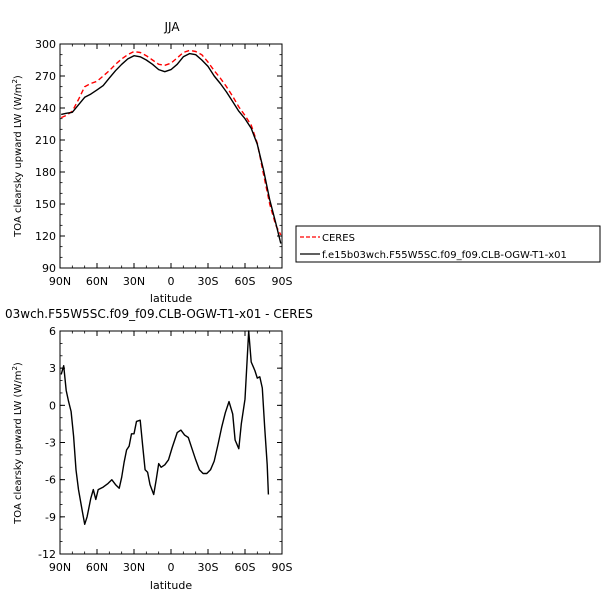 The height and width of the screenshot is (611, 611). I want to click on bottom-x-tick-label: 30N, so click(134, 567).